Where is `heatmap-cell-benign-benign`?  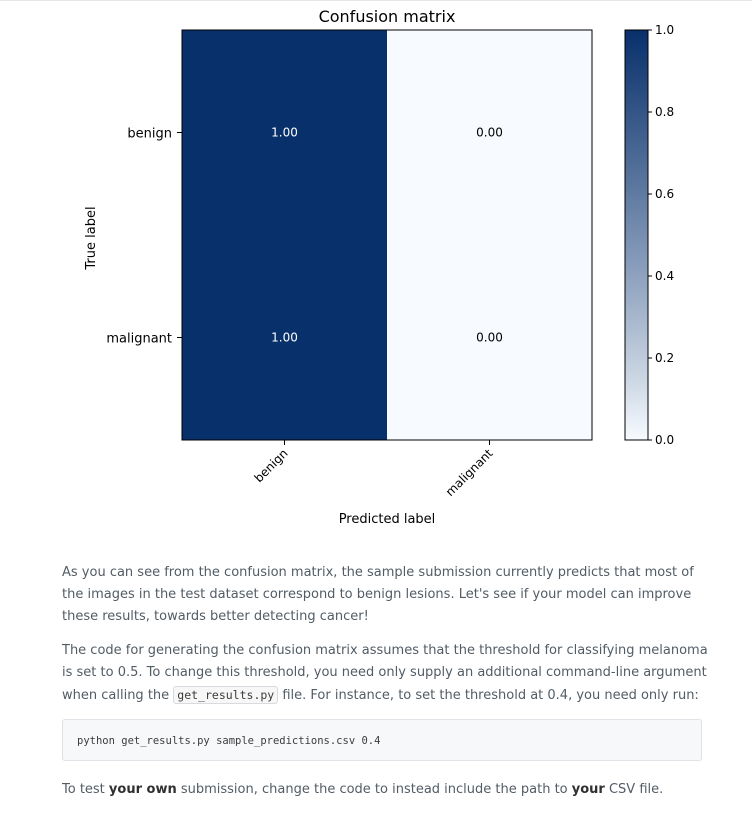
heatmap-cell-benign-benign is located at coordinates (284, 132).